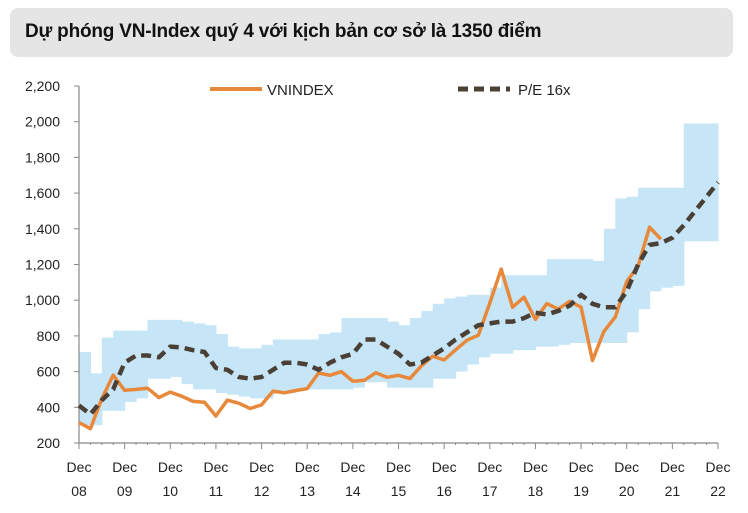 Image resolution: width=748 pixels, height=513 pixels. Describe the element at coordinates (42, 193) in the screenshot. I see `y-tick-label: 1,600` at that location.